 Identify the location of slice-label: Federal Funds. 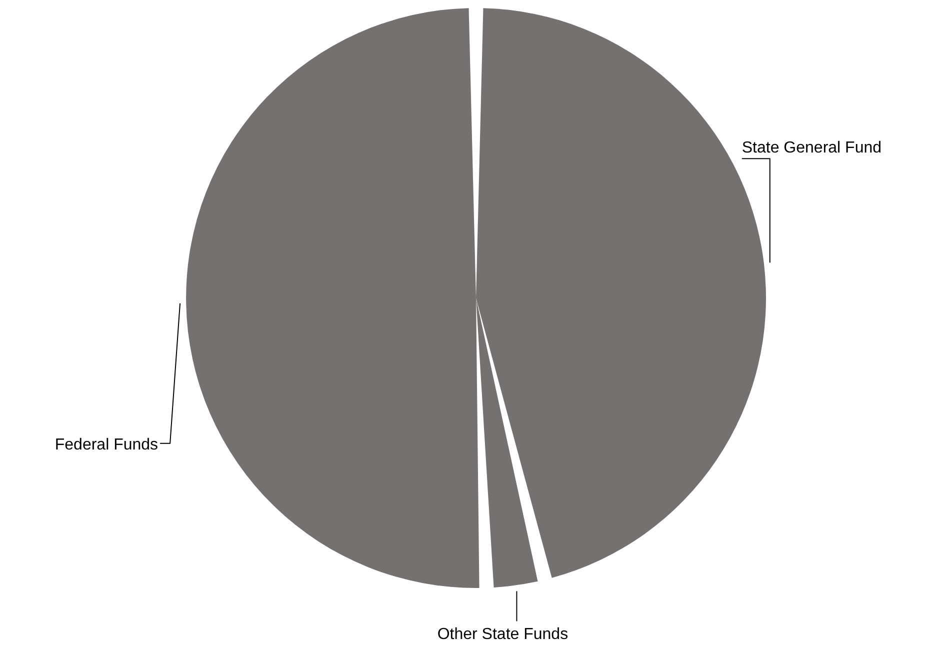
(106, 445).